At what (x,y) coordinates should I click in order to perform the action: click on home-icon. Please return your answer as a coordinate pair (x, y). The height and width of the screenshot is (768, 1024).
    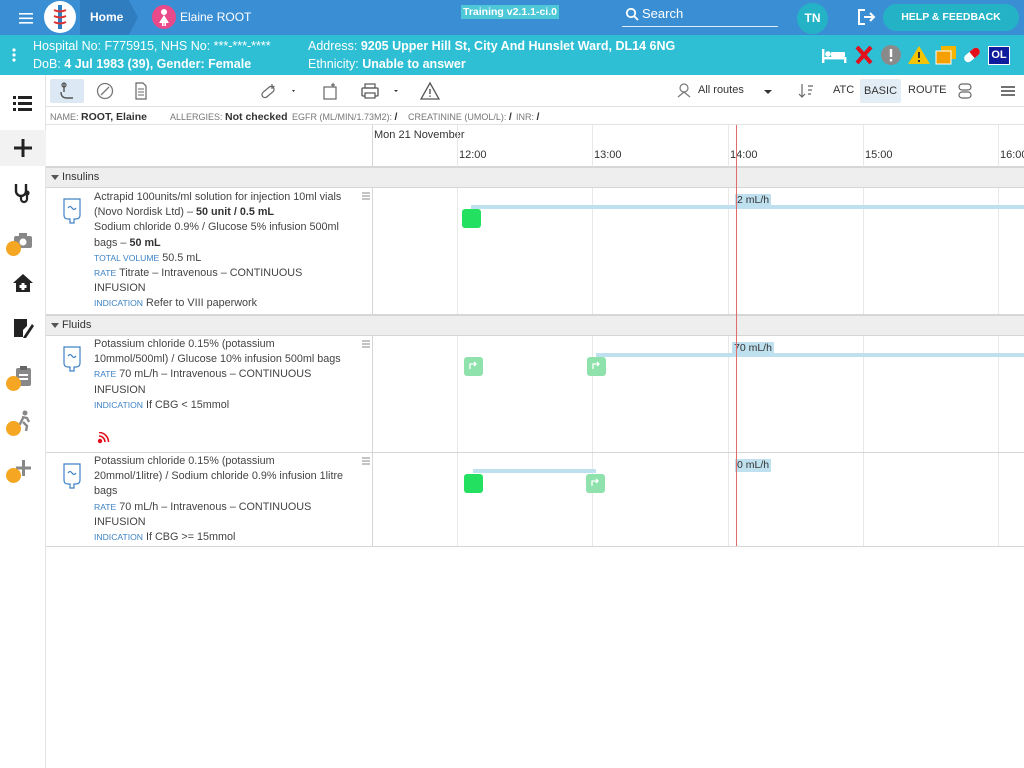
    Looking at the image, I should click on (23, 283).